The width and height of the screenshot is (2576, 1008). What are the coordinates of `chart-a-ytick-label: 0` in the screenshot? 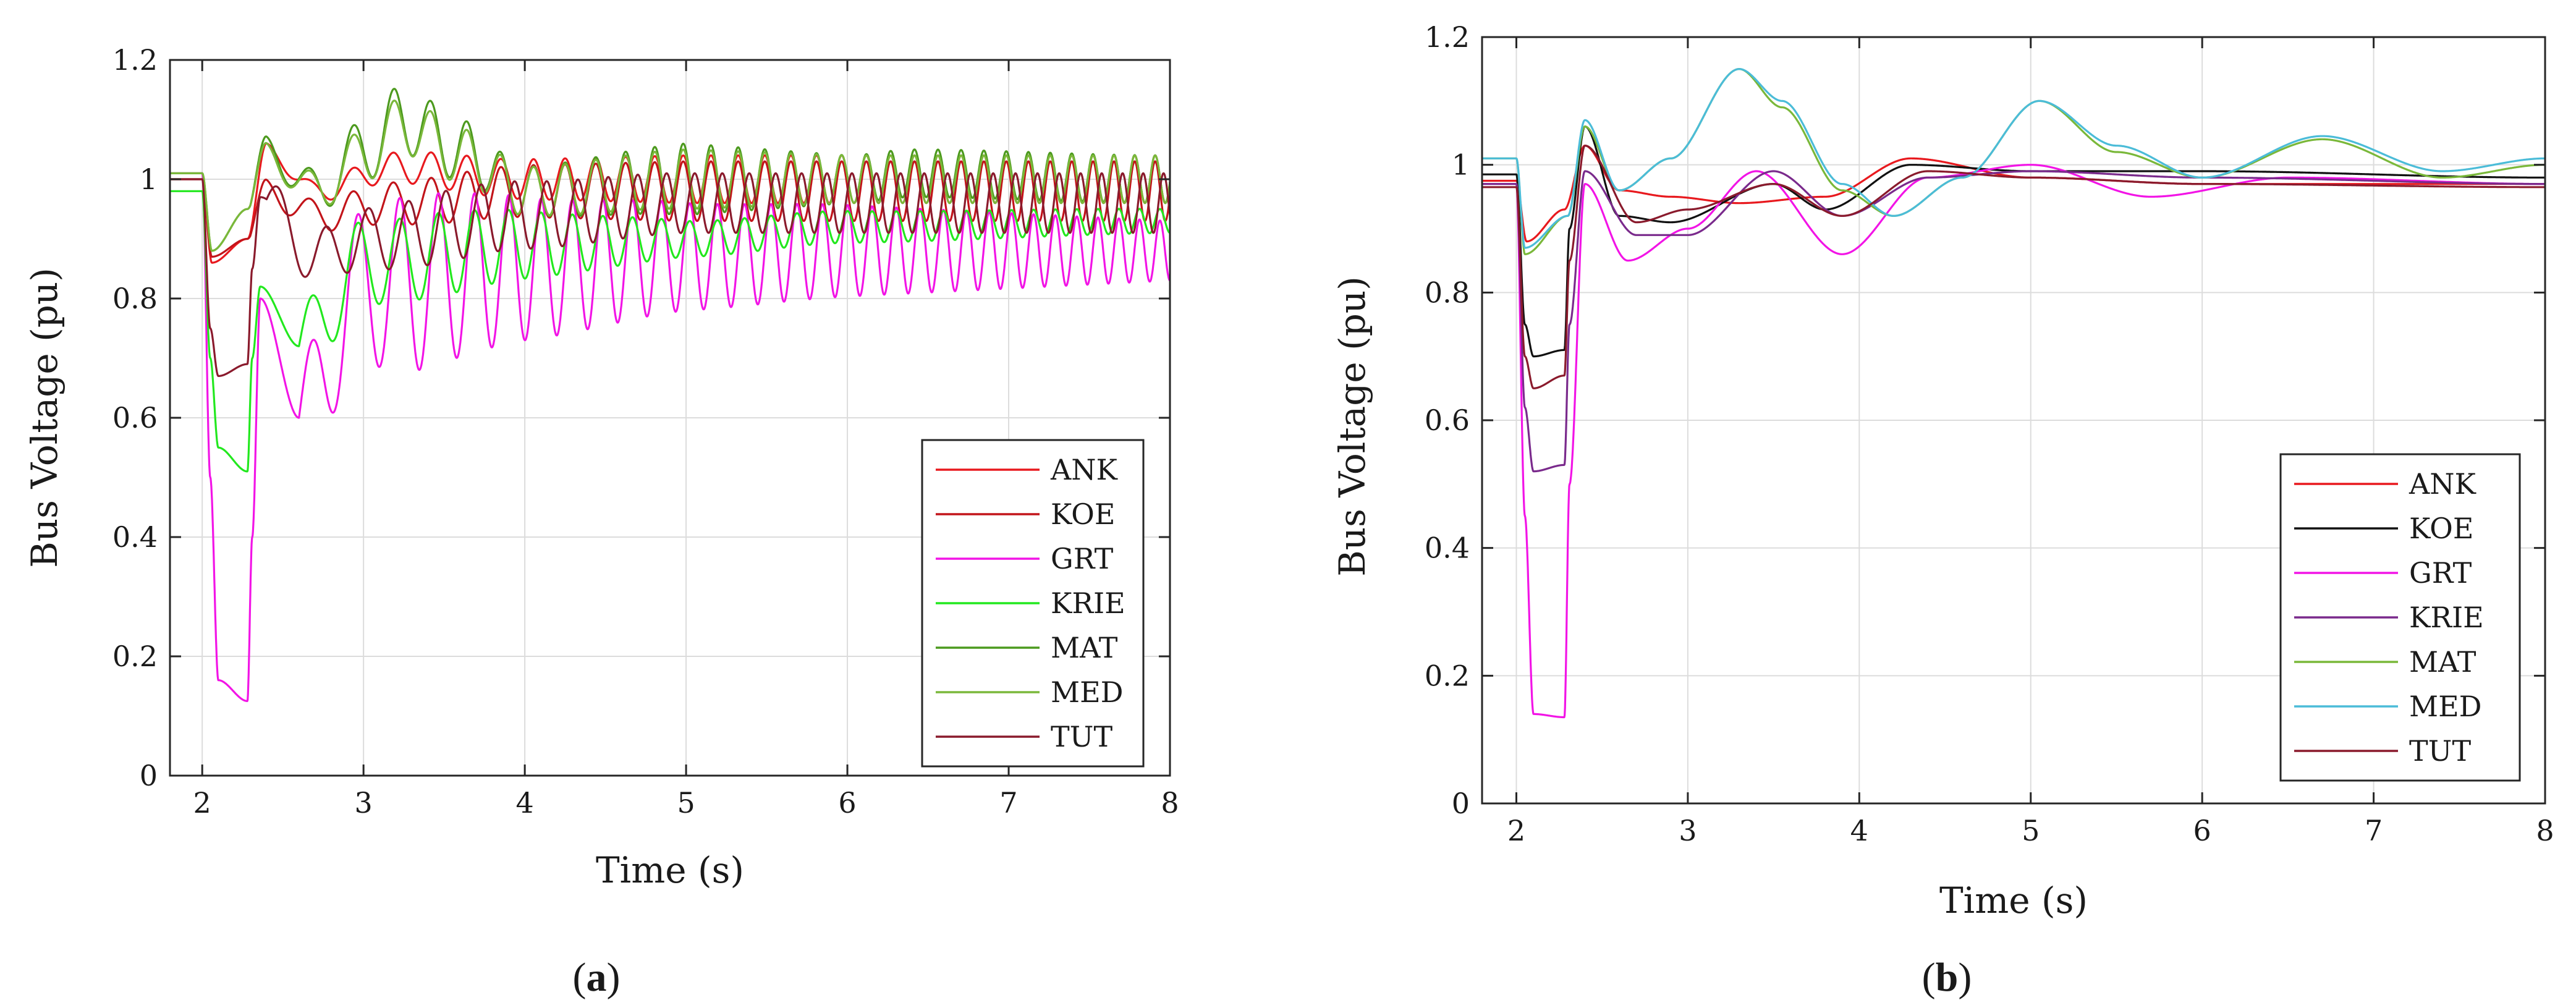 It's located at (149, 775).